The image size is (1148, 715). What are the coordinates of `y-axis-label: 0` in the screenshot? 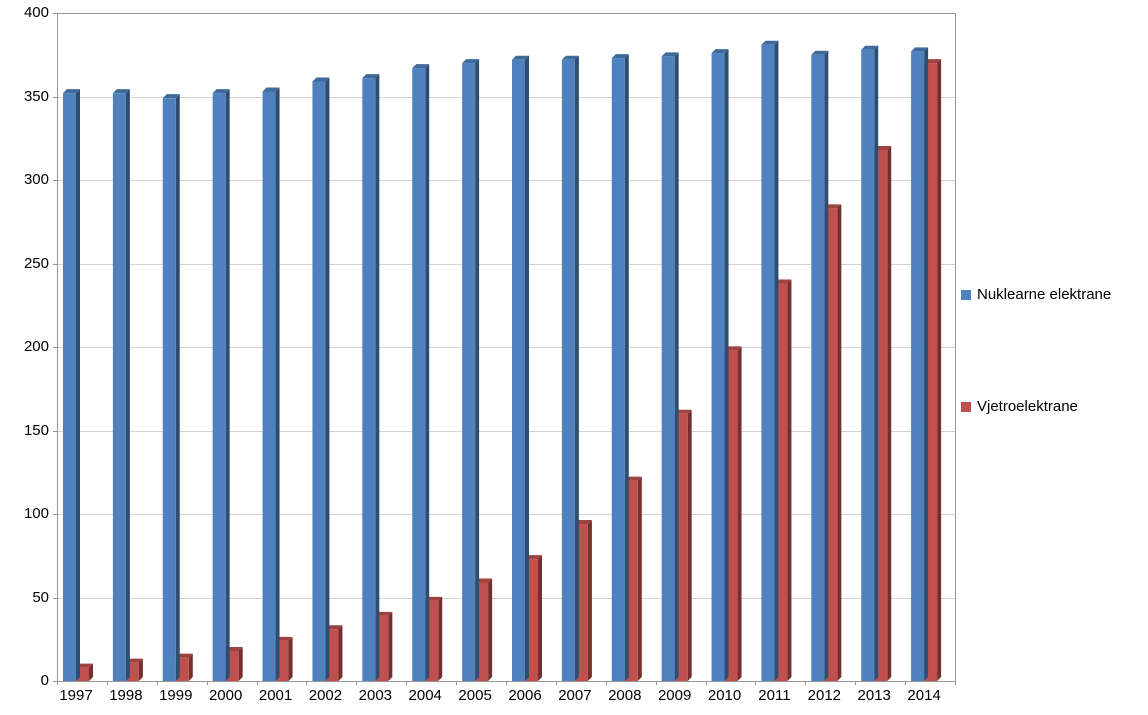 It's located at (44, 680).